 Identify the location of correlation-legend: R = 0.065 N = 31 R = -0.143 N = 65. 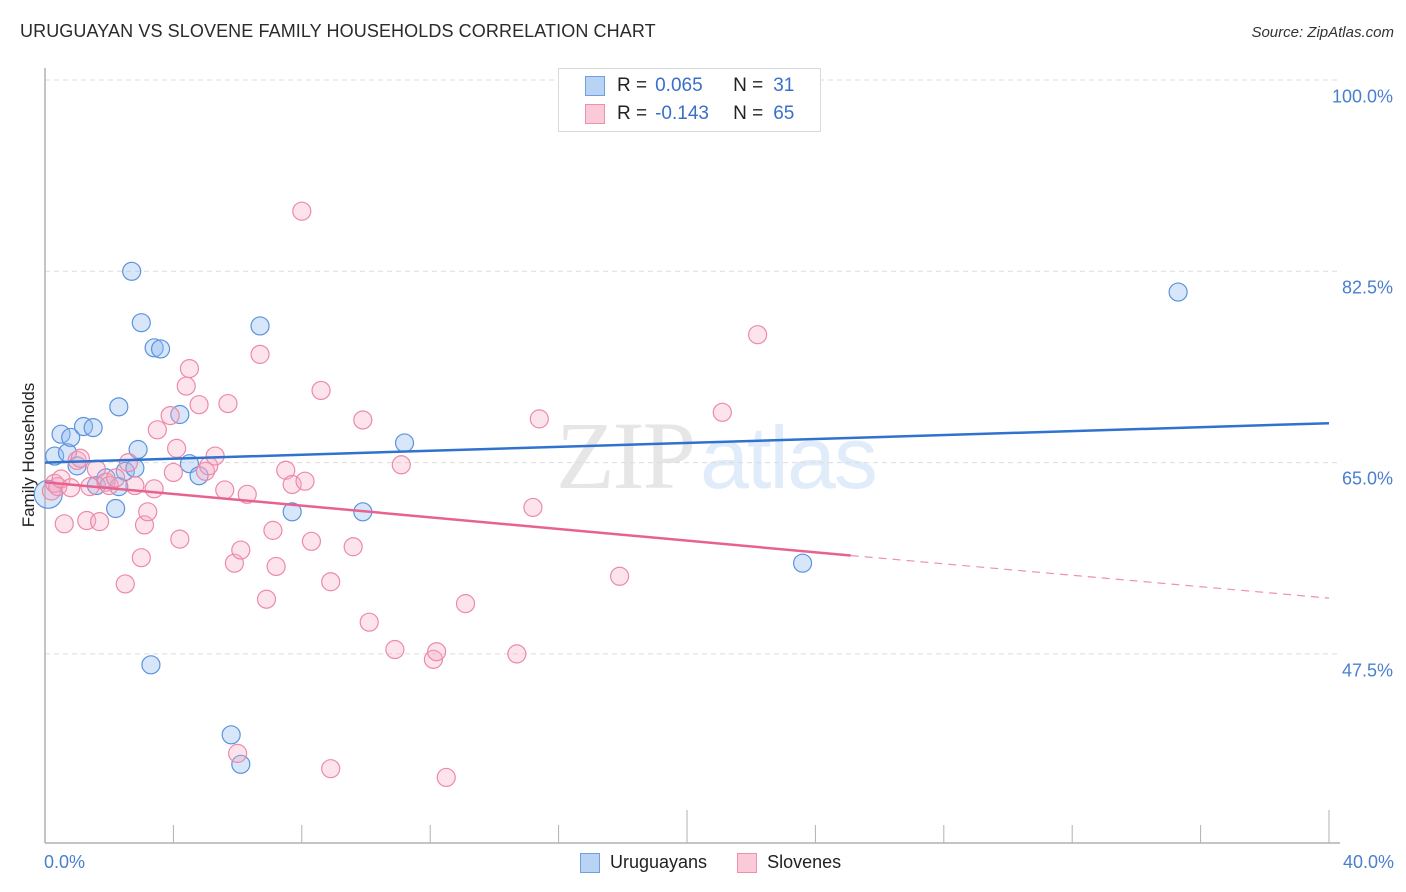
(689, 100).